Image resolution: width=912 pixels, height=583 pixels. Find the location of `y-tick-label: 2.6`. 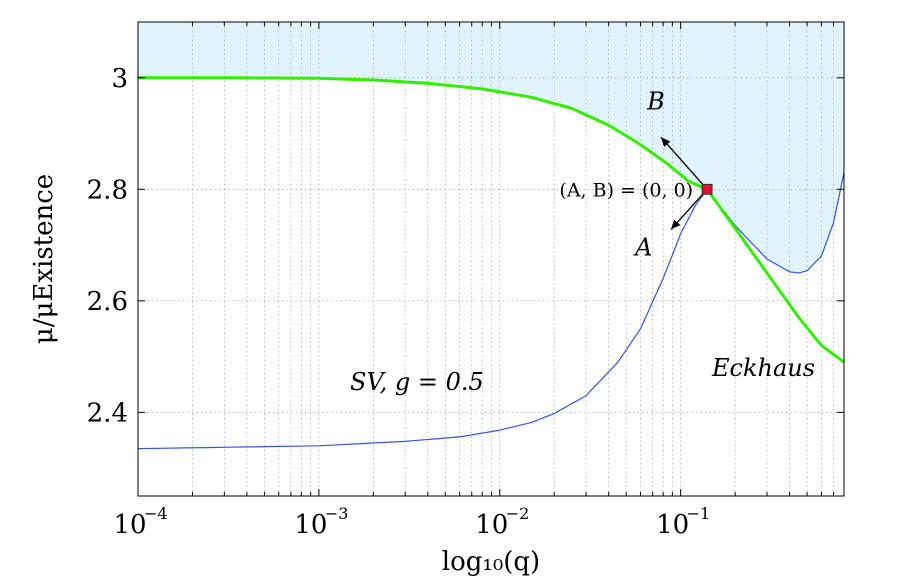

y-tick-label: 2.6 is located at coordinates (107, 302).